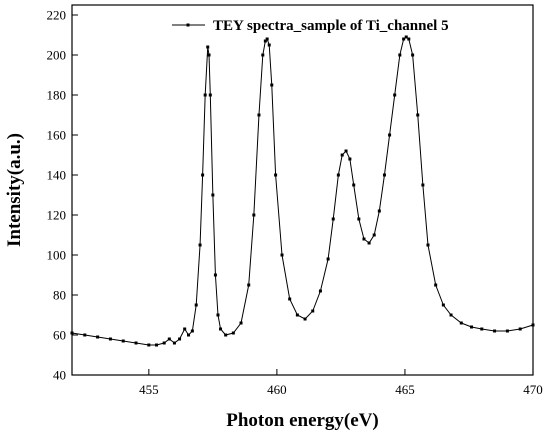 Image resolution: width=550 pixels, height=439 pixels. What do you see at coordinates (59, 295) in the screenshot?
I see `y-tick-label-80: 80` at bounding box center [59, 295].